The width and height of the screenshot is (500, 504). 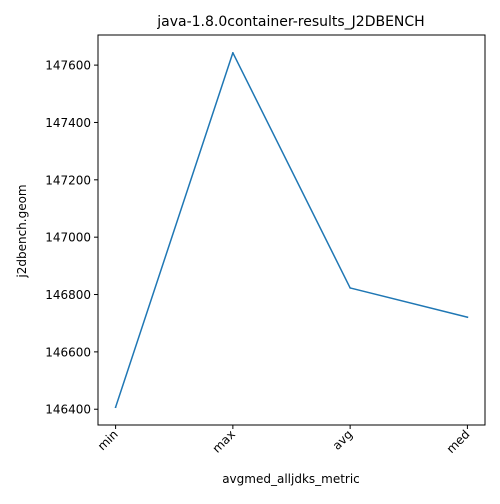 I want to click on y-tick-label: 146600, so click(x=68, y=352).